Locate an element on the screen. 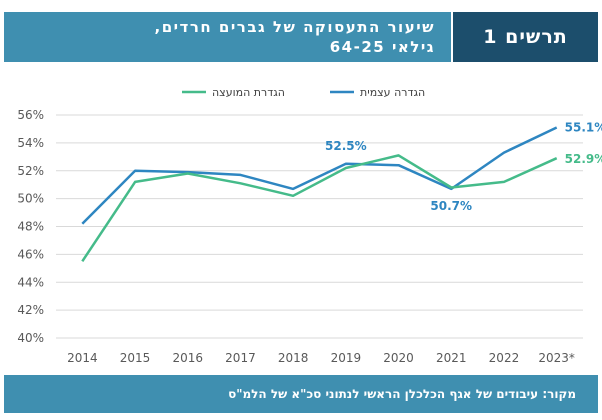  legend-label: הגדרה עצמית is located at coordinates (392, 92).